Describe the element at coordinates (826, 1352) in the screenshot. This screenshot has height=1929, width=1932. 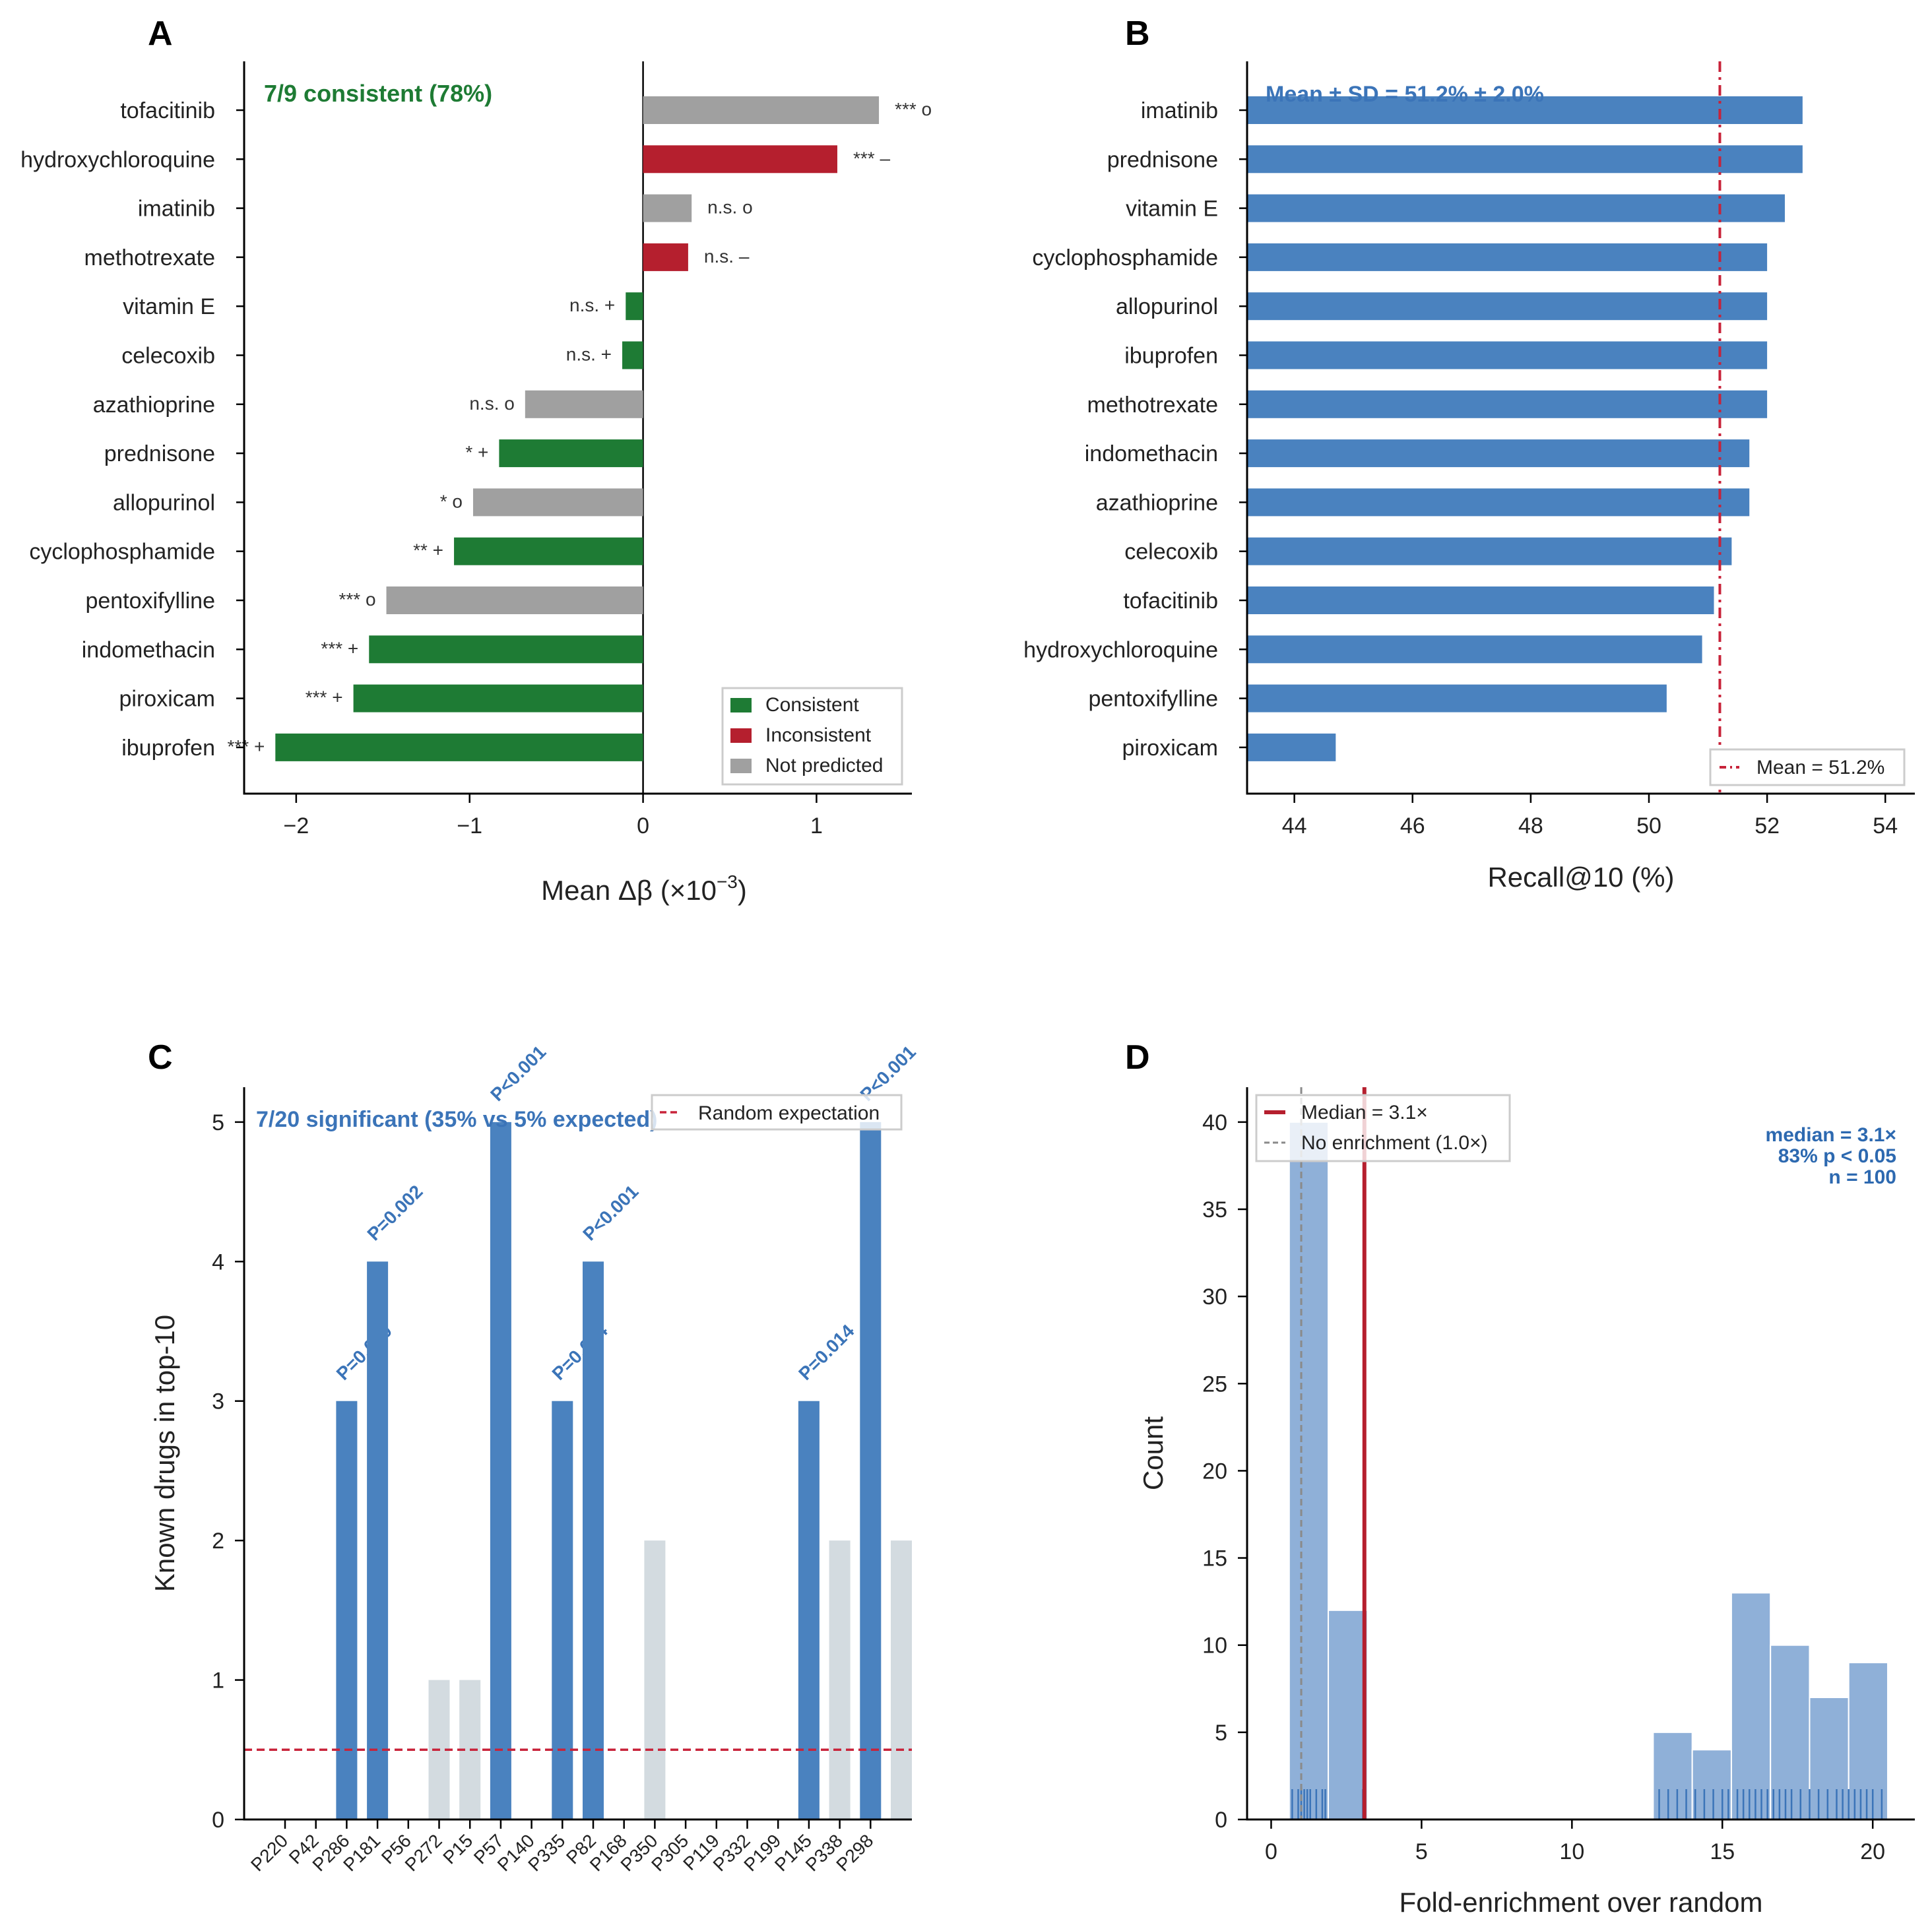
I see `p-value-label: P=0.014` at that location.